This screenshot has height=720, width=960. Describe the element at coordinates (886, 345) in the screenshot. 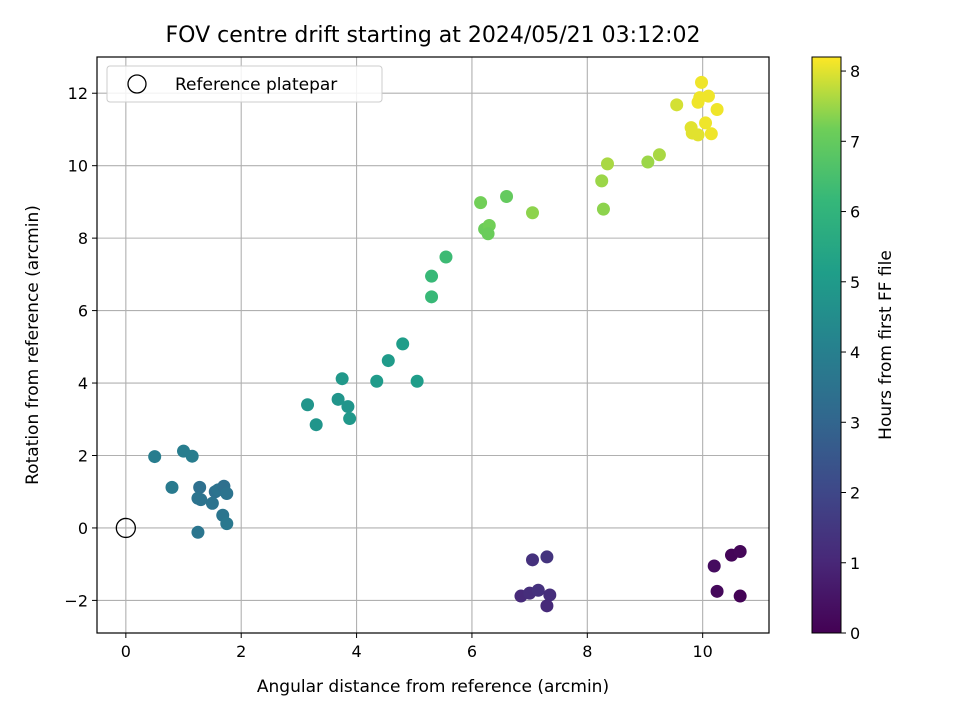

I see `colorbar-label: Hours from first FF file` at that location.